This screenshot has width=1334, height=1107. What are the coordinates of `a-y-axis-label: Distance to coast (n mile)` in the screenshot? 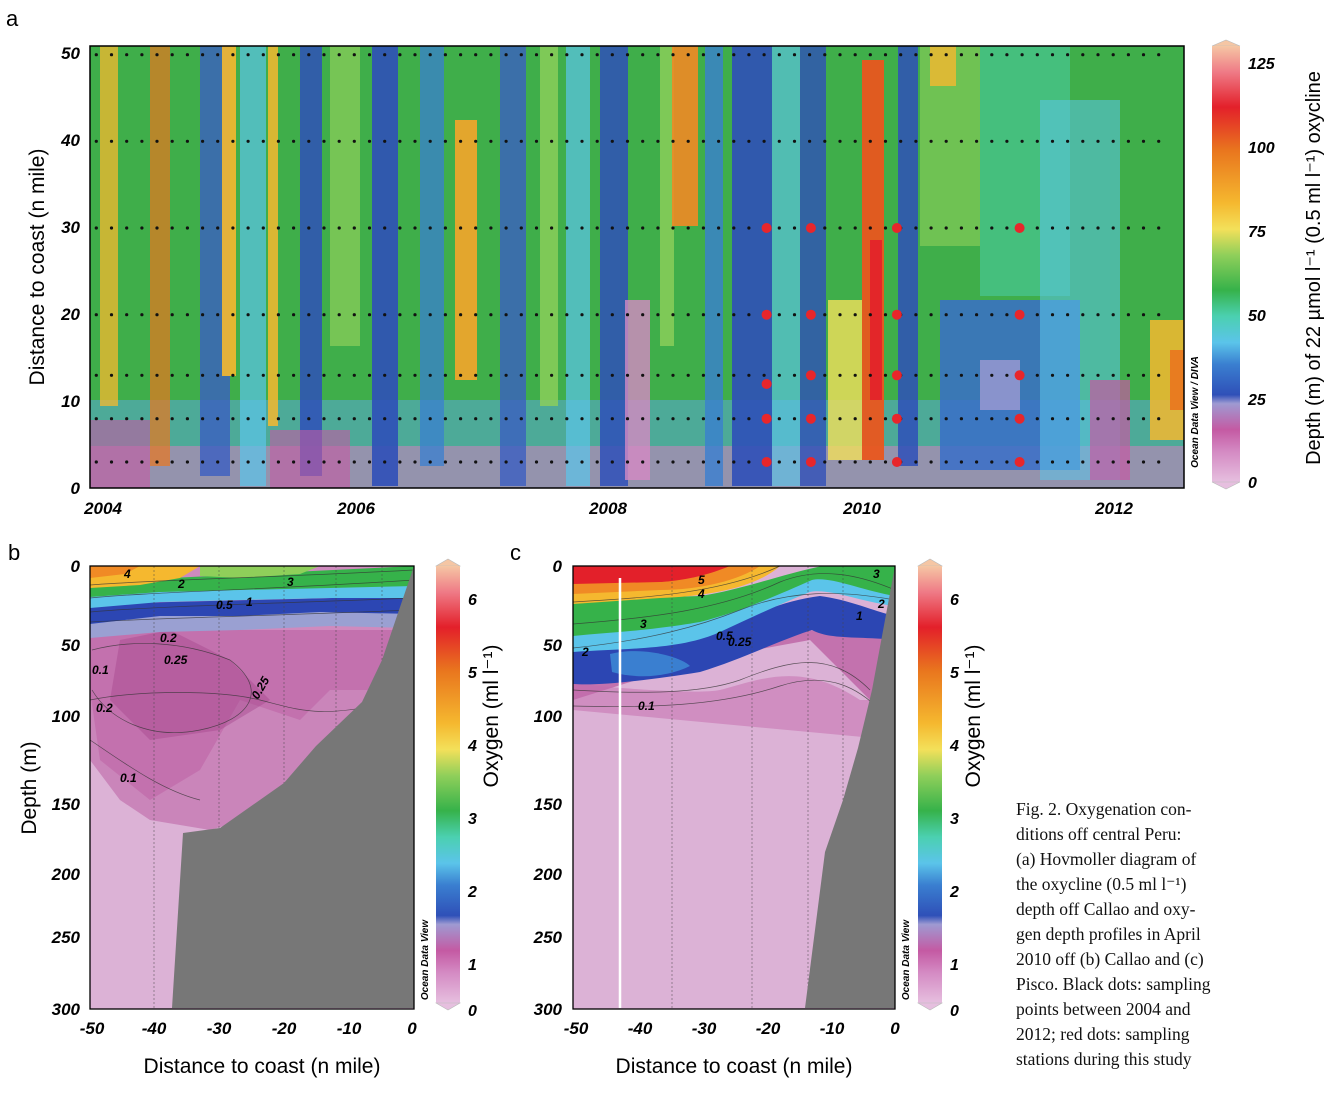 It's located at (37, 267).